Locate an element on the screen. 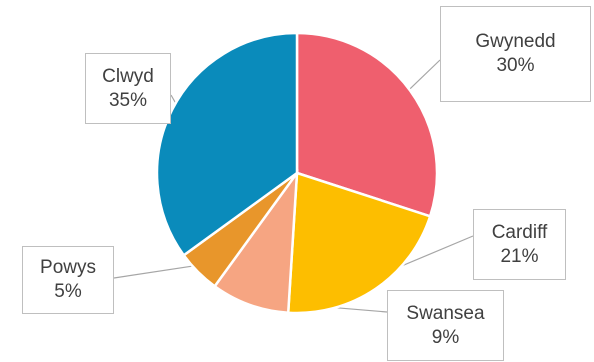 The width and height of the screenshot is (594, 362). pie-slice-cardiff is located at coordinates (359, 243).